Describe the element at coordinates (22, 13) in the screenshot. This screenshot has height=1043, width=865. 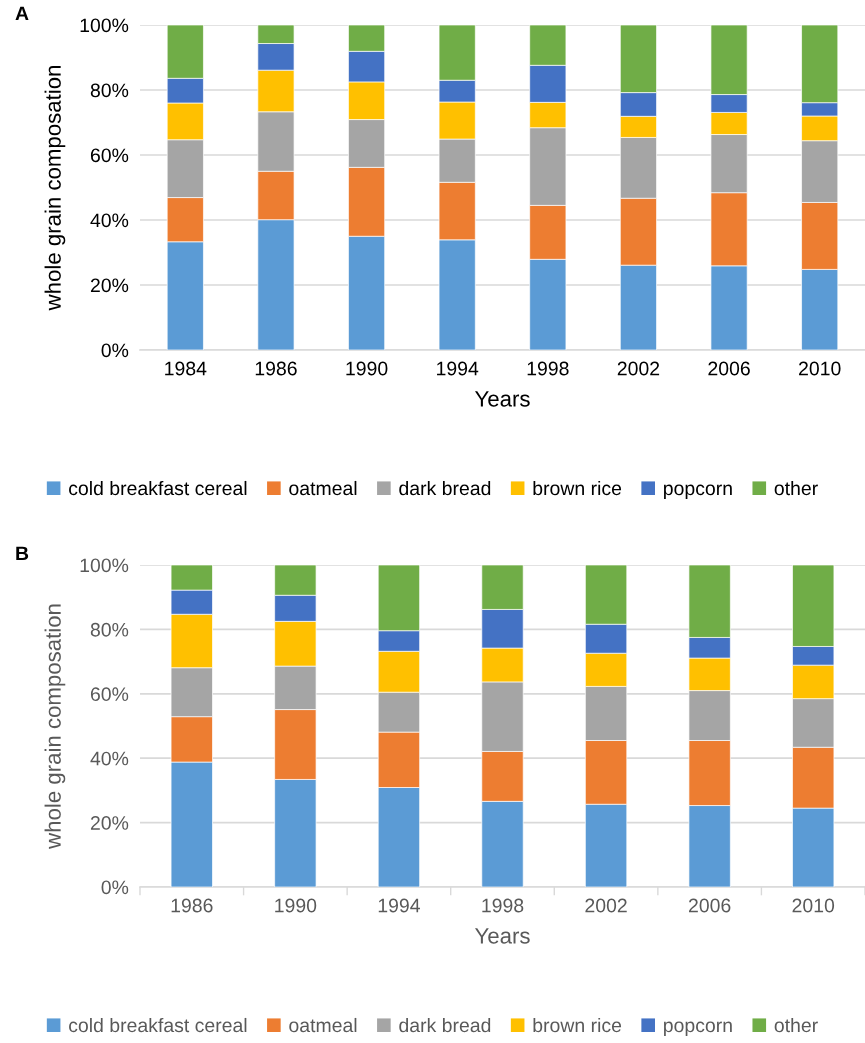
I see `chart-title: A` at that location.